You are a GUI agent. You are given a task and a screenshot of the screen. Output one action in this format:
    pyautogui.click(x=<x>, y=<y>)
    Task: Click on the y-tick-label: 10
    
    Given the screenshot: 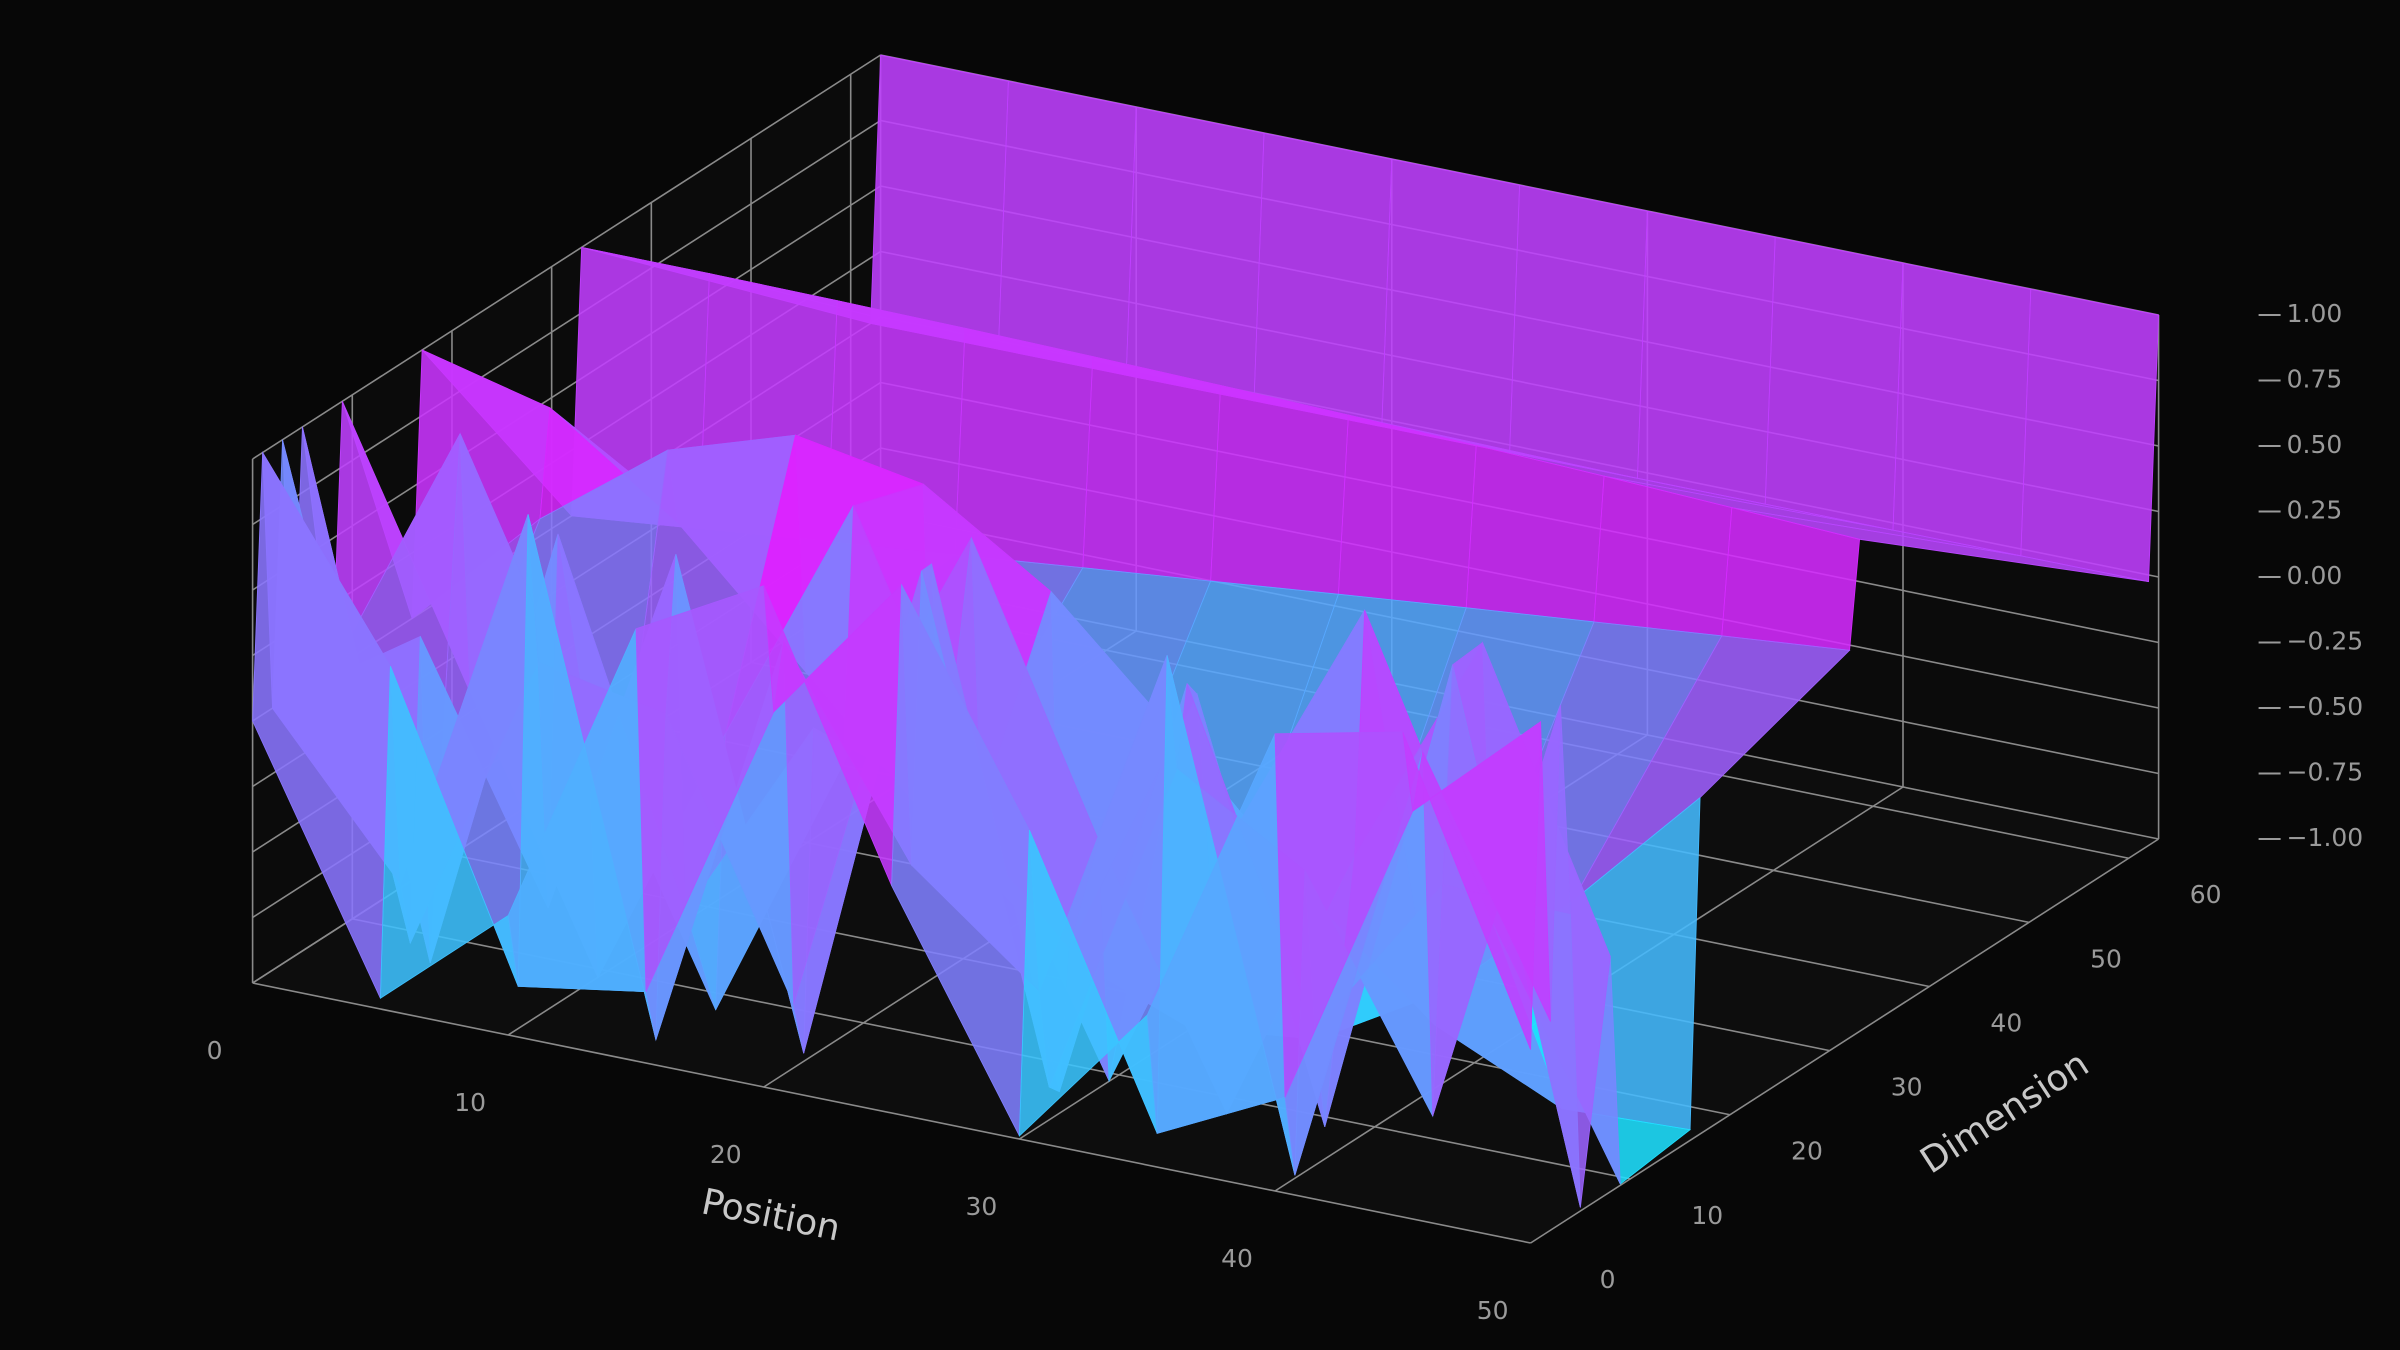 What is the action you would take?
    pyautogui.click(x=1707, y=1215)
    